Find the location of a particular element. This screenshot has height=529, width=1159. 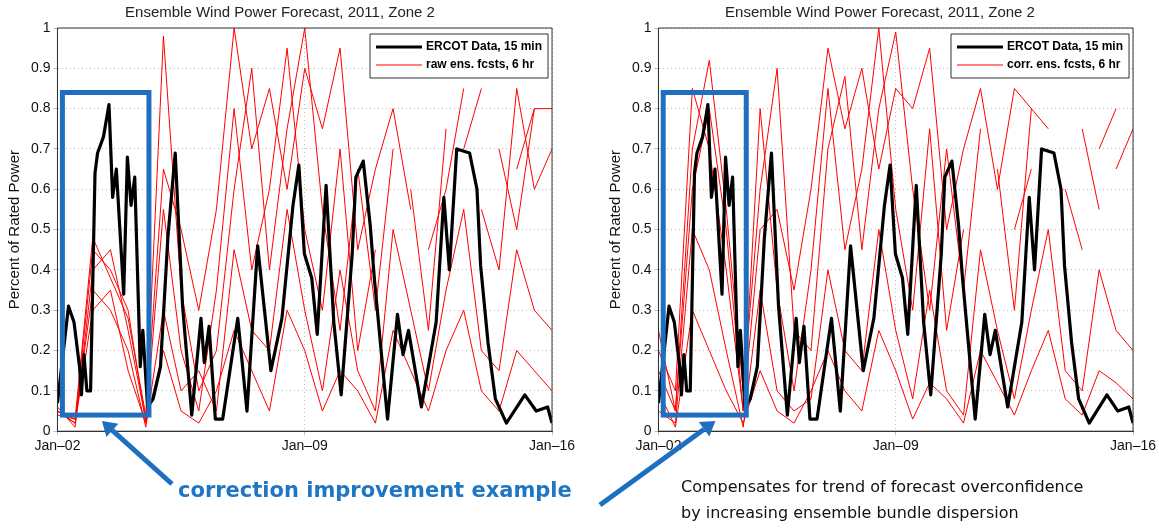

x-tick-label: Jan–02 is located at coordinates (57, 445).